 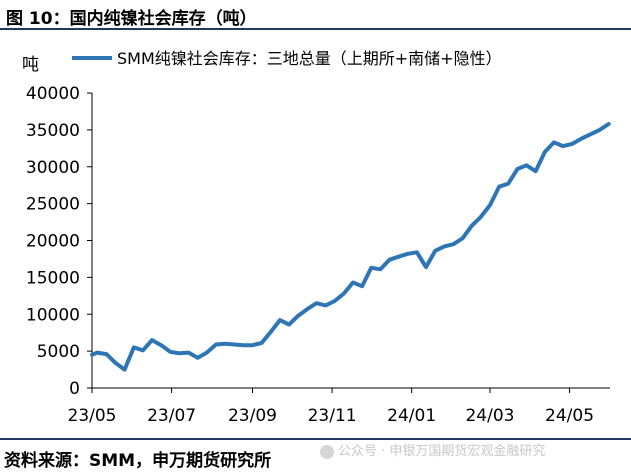 What do you see at coordinates (315, 455) in the screenshot?
I see `footer: 资料来源：SMM，申万期货研究所 公众号 · 申银万国期货宏观金融研究` at bounding box center [315, 455].